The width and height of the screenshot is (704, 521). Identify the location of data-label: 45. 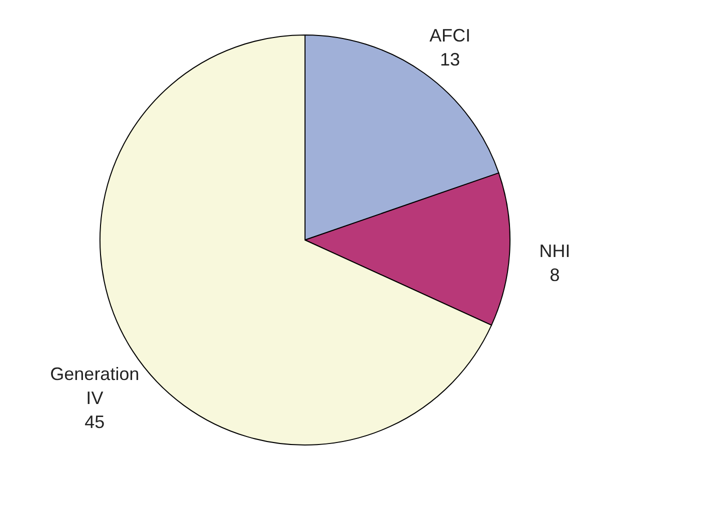
(94, 422).